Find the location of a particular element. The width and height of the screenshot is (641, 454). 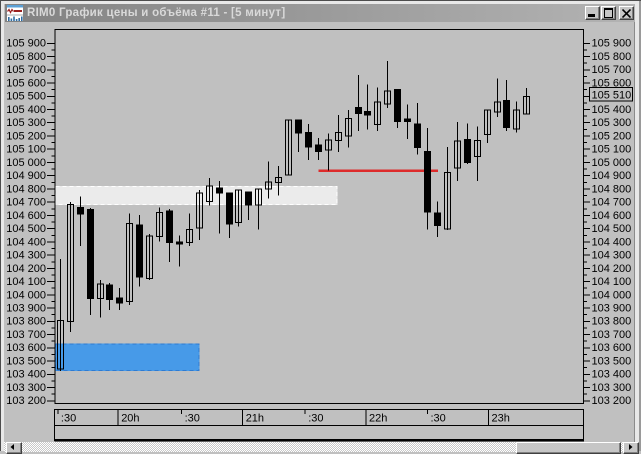

svg-text: 105 510 is located at coordinates (612, 95).